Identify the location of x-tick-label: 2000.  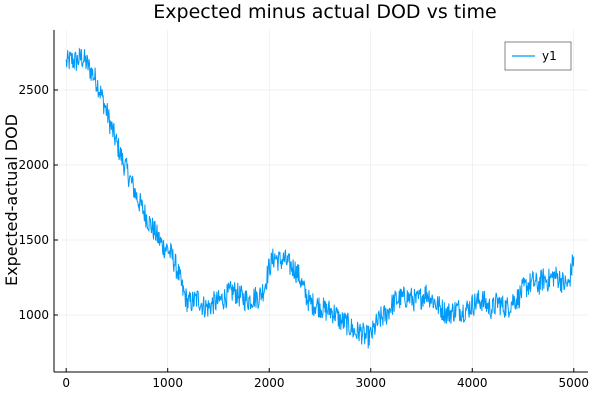
(269, 383).